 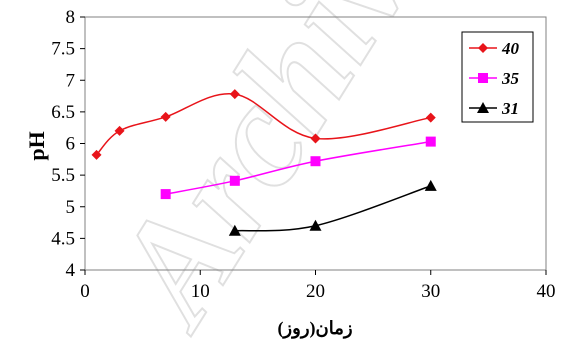 What do you see at coordinates (63, 175) in the screenshot?
I see `y-tick-label: 5.5` at bounding box center [63, 175].